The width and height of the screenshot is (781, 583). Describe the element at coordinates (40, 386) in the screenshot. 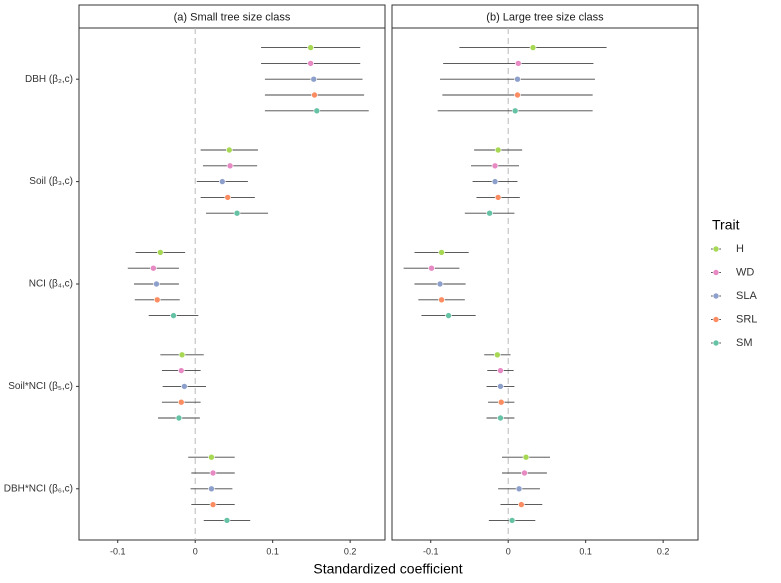

I see `y-tick-label: Soil*NCI (β₅,c)` at that location.